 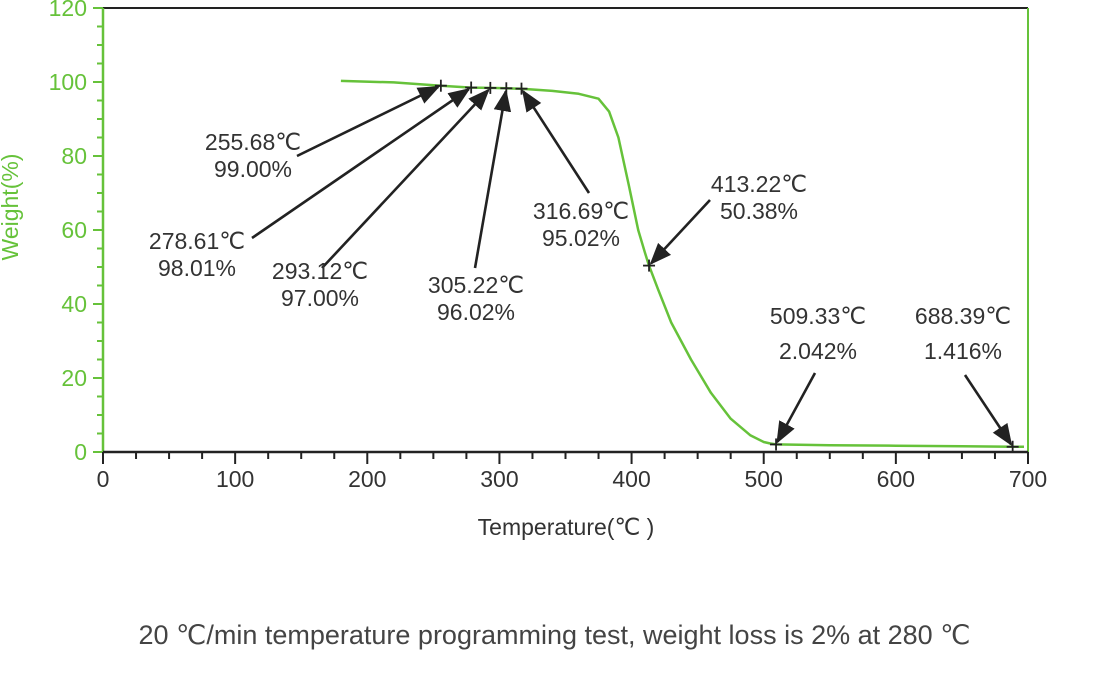 What do you see at coordinates (963, 316) in the screenshot?
I see `annotation-temperature: 688.39℃` at bounding box center [963, 316].